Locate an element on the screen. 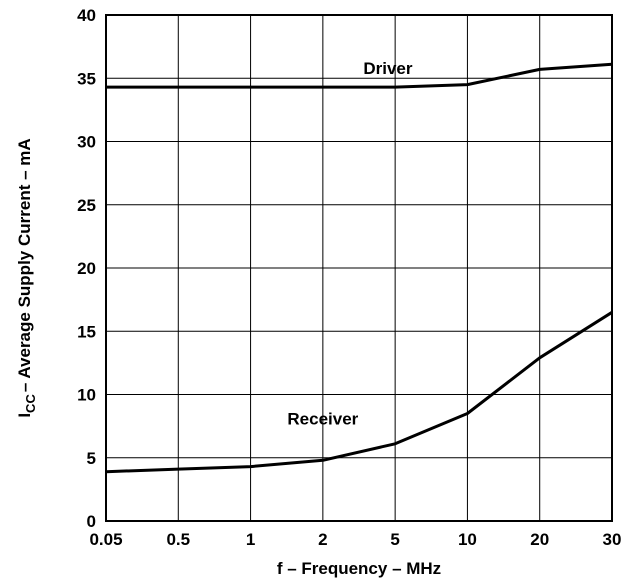 This screenshot has width=628, height=581. x-tick-label: 30 is located at coordinates (612, 539).